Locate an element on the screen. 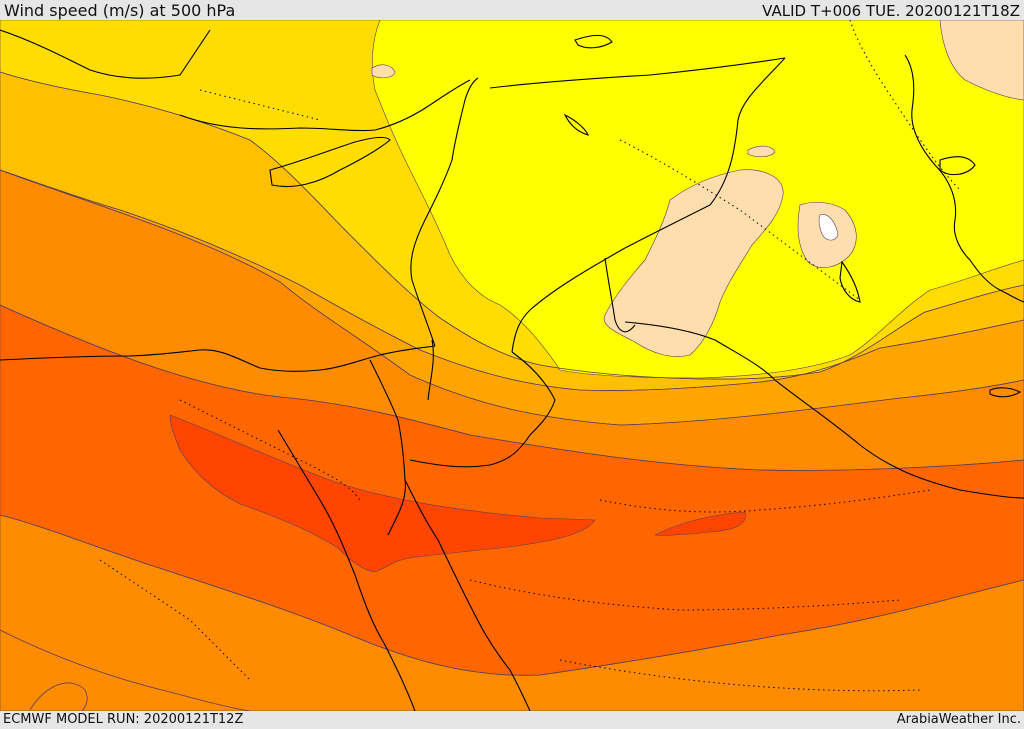  band-white-patch is located at coordinates (828, 227).